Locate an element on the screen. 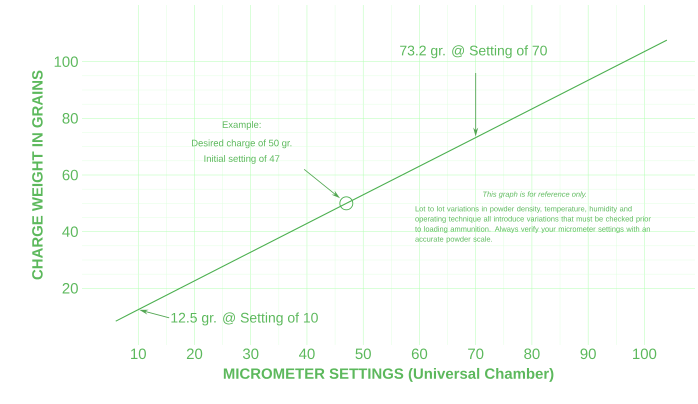 The width and height of the screenshot is (698, 404). x-tick-label: 100 is located at coordinates (644, 354).